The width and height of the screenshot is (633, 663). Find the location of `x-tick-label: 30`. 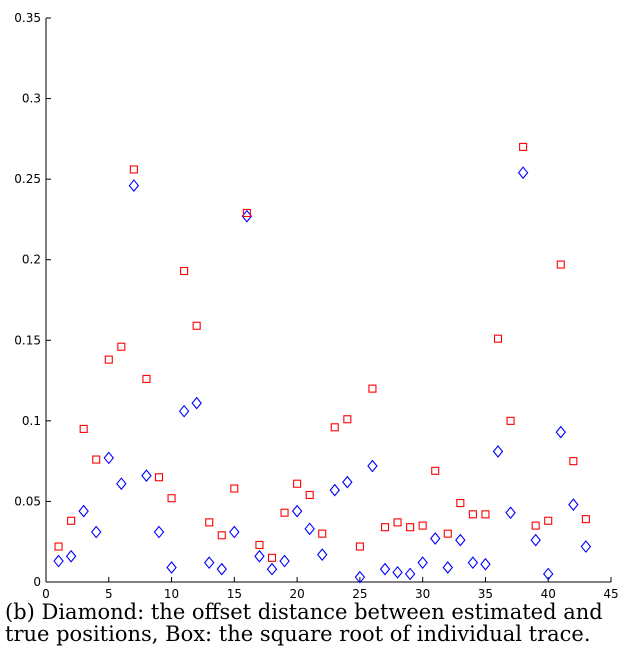

x-tick-label: 30 is located at coordinates (422, 593).